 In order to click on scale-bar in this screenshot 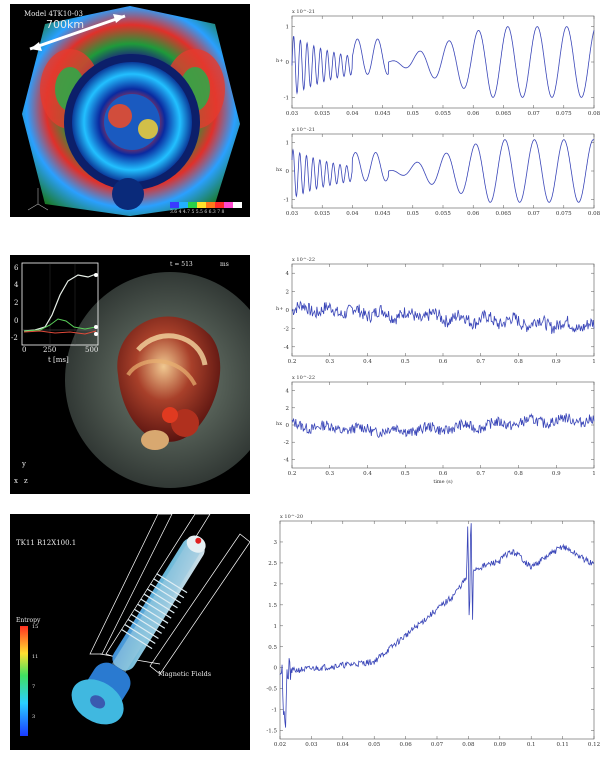, I will do `click(77, 32)`.